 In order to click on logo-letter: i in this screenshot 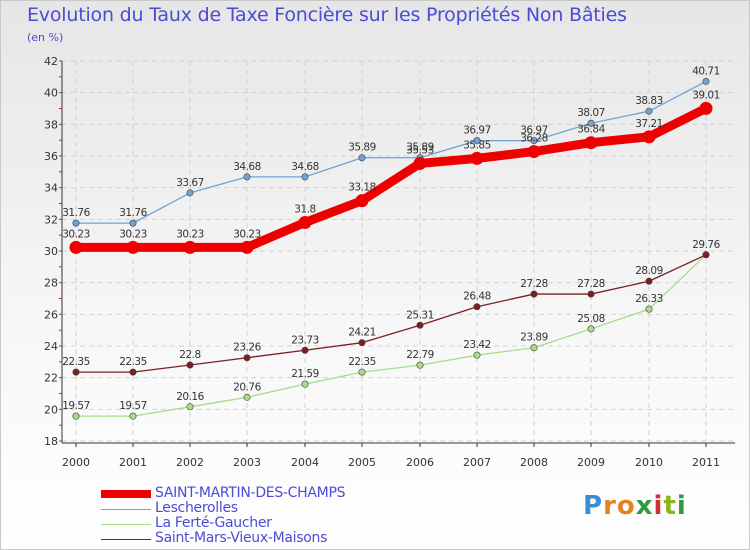, I will do `click(681, 506)`.